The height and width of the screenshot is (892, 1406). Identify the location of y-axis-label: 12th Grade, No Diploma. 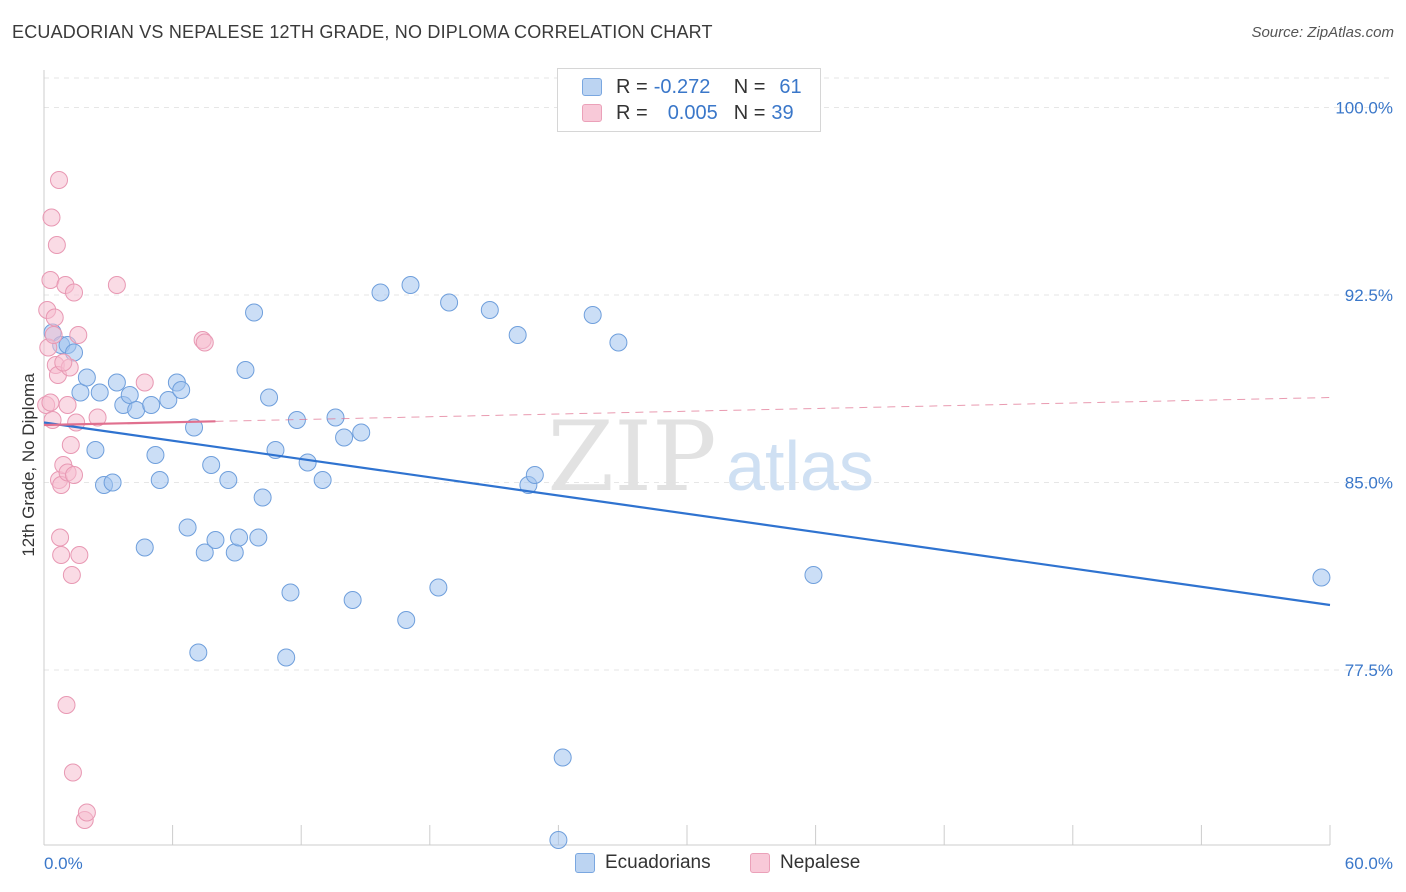
(28, 465).